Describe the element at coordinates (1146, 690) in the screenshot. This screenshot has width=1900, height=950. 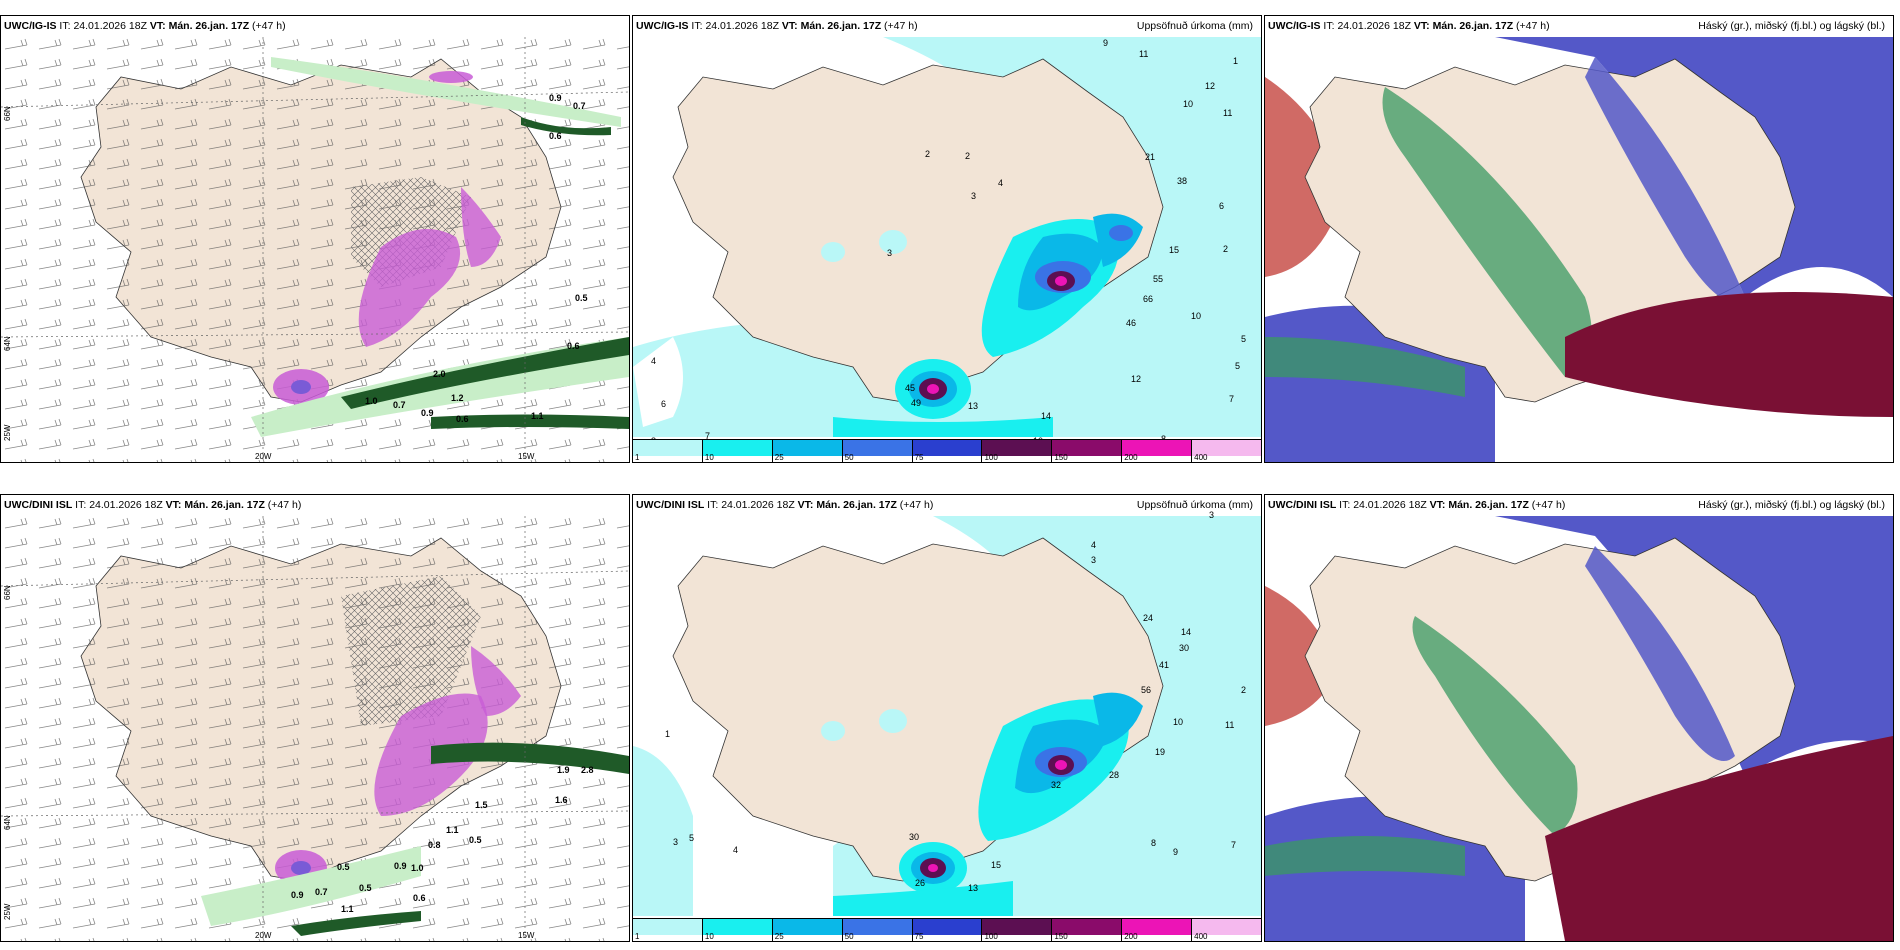
I see `value-label: 56` at that location.